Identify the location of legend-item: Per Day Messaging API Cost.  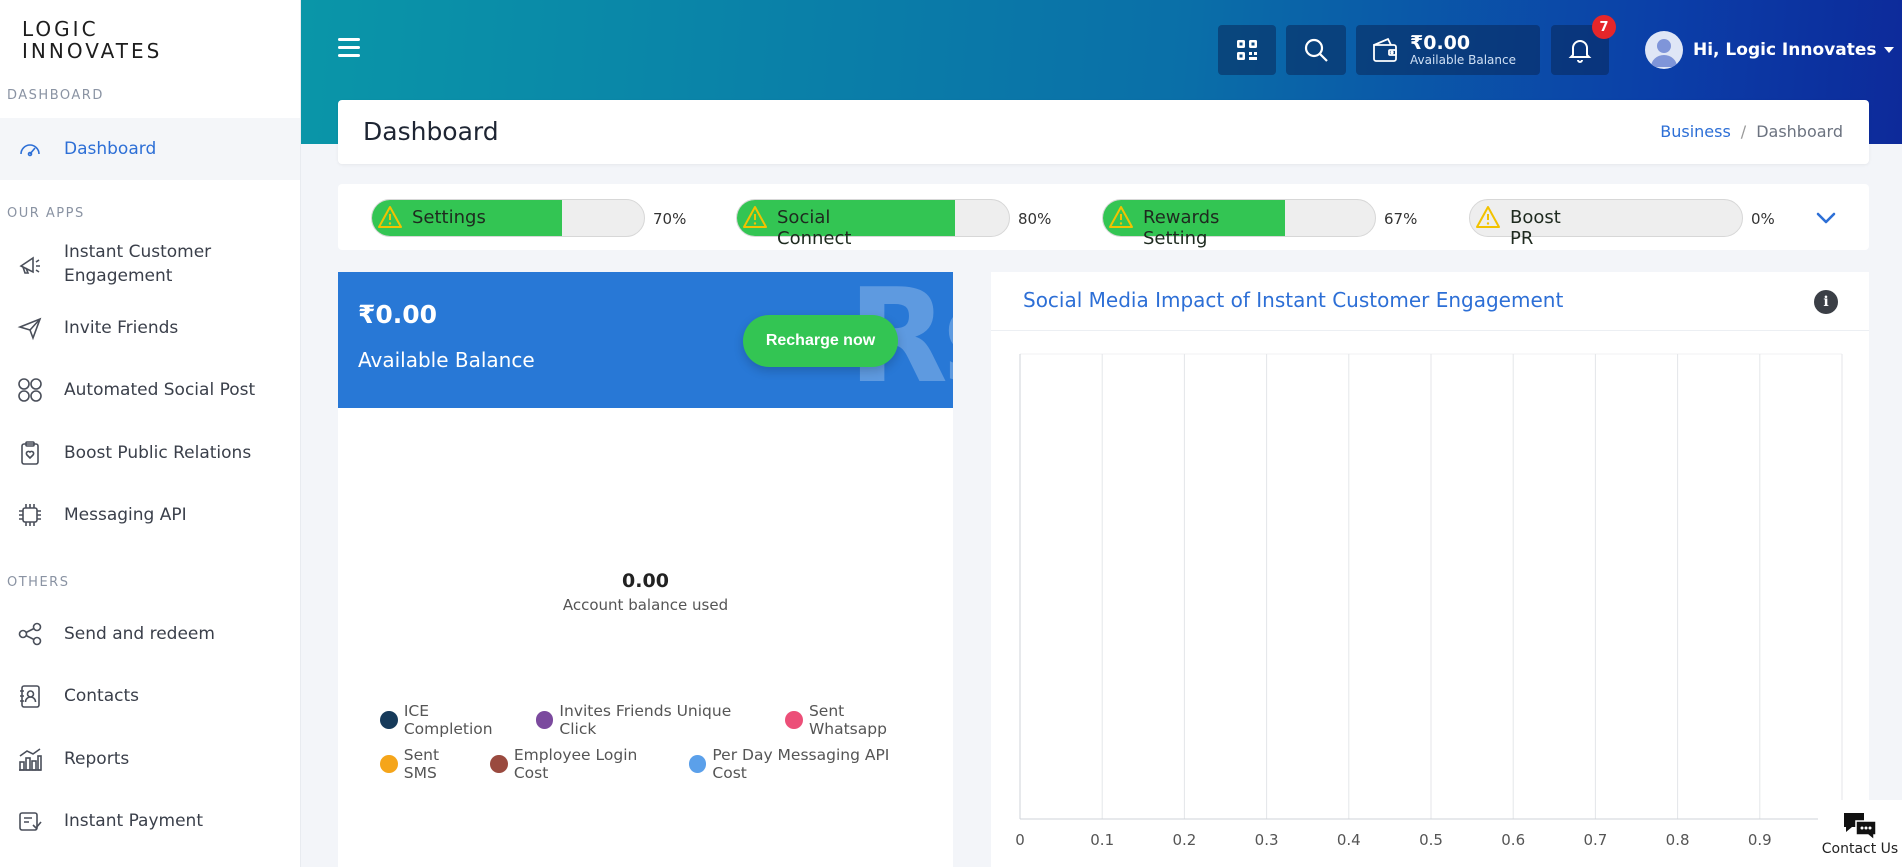
(807, 764).